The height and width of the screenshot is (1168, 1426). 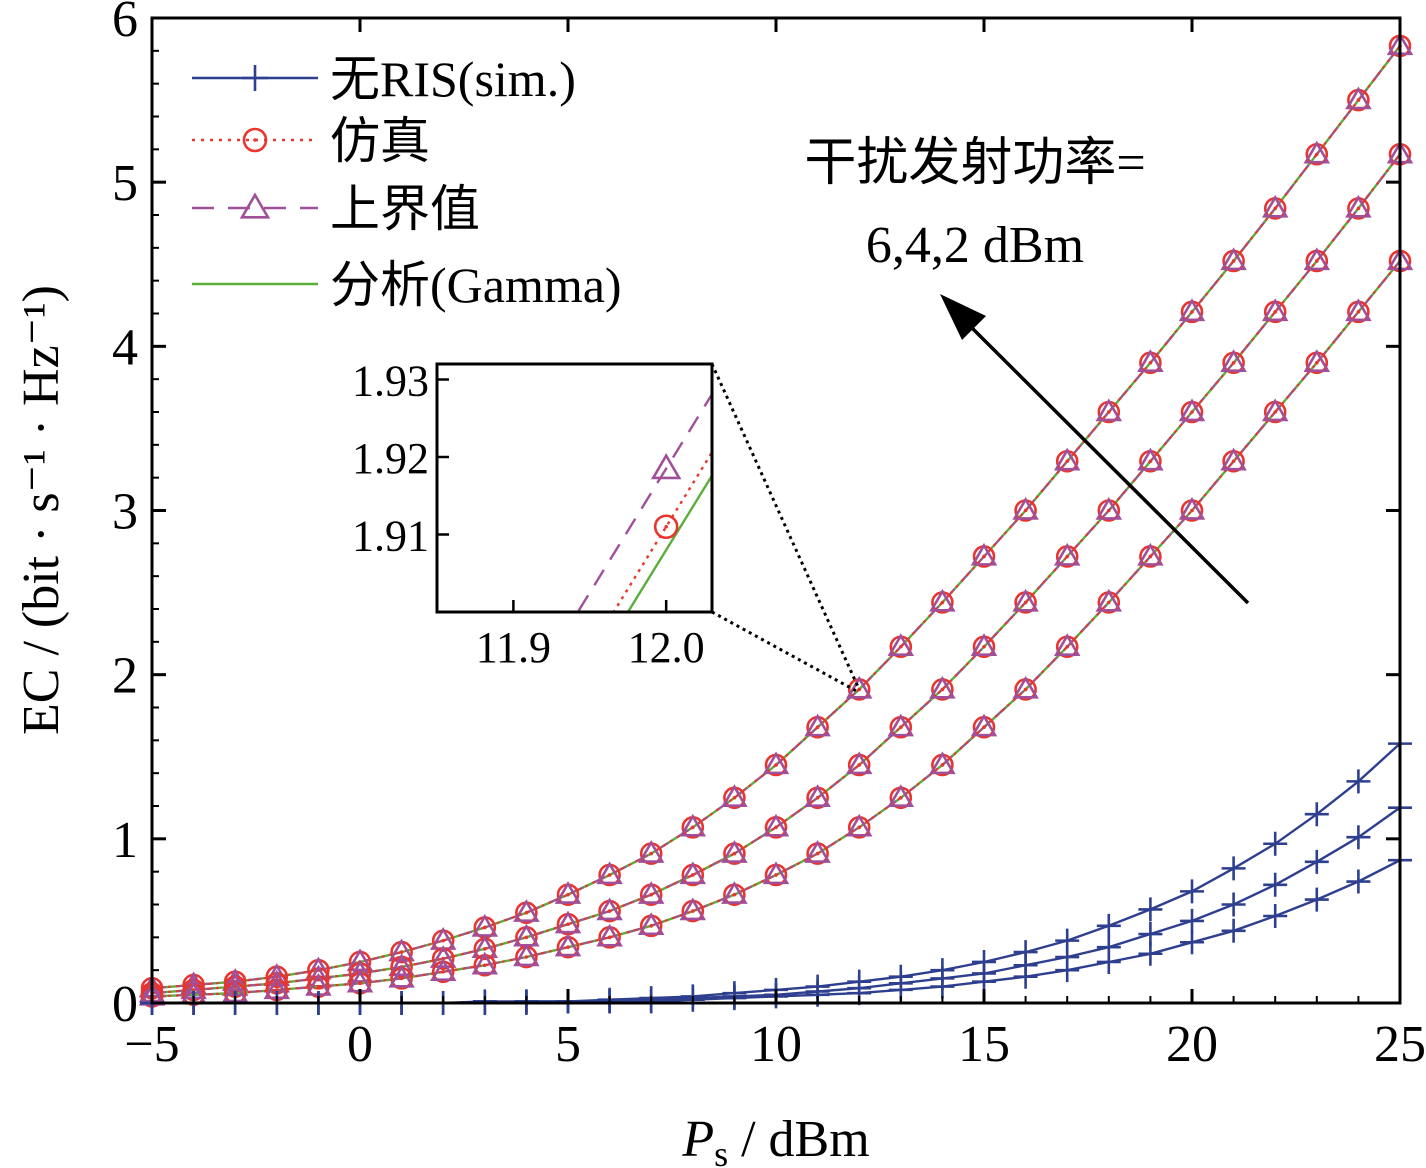 I want to click on inset-x-tick-label: 11.9, so click(x=513, y=647).